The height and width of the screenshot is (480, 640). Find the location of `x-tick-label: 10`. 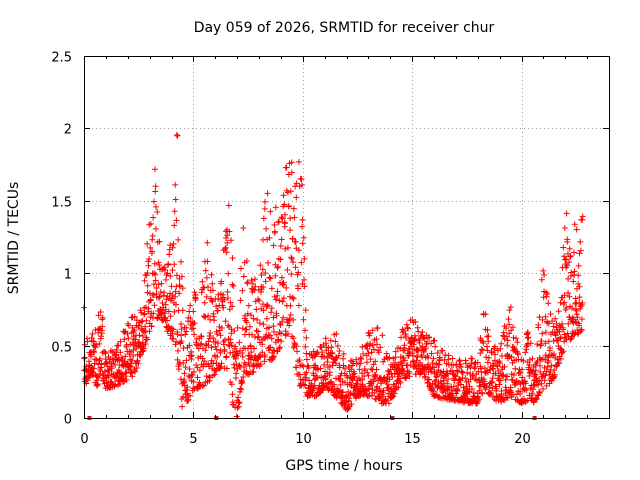

x-tick-label: 10 is located at coordinates (303, 439).